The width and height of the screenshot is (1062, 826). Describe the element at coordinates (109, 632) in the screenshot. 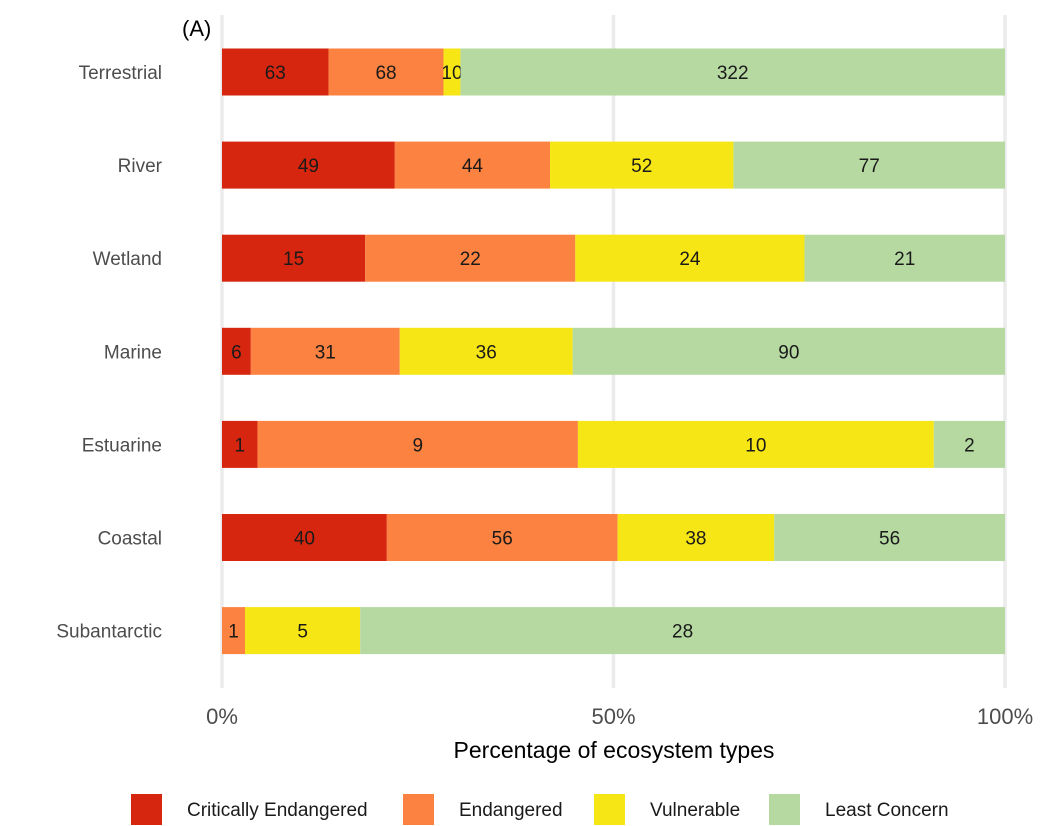

I see `category-label-subantarctic: Subantarctic` at that location.